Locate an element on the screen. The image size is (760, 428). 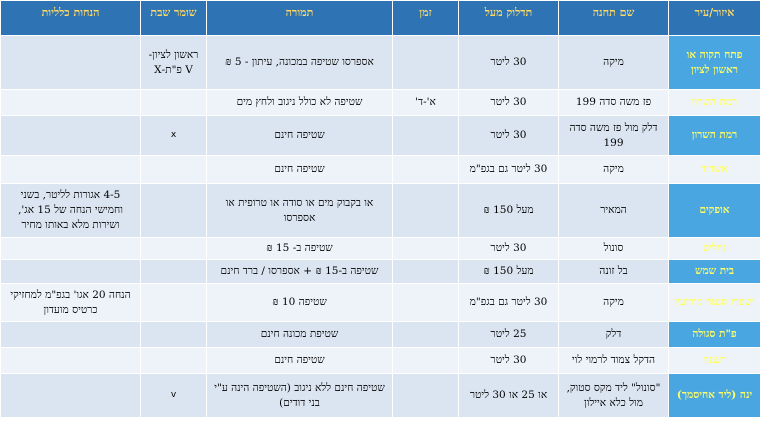
station-cell: דלק is located at coordinates (613, 334).